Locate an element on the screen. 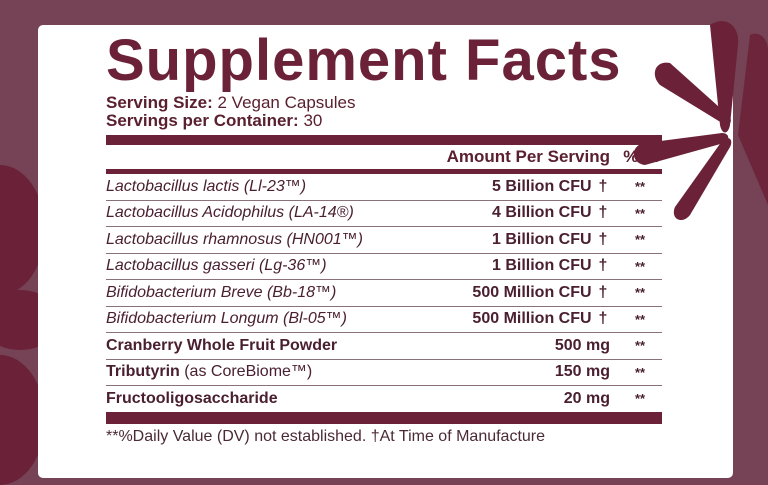  ingredient-name: Bifidobacterium Breve (Bb-18™) is located at coordinates (221, 292).